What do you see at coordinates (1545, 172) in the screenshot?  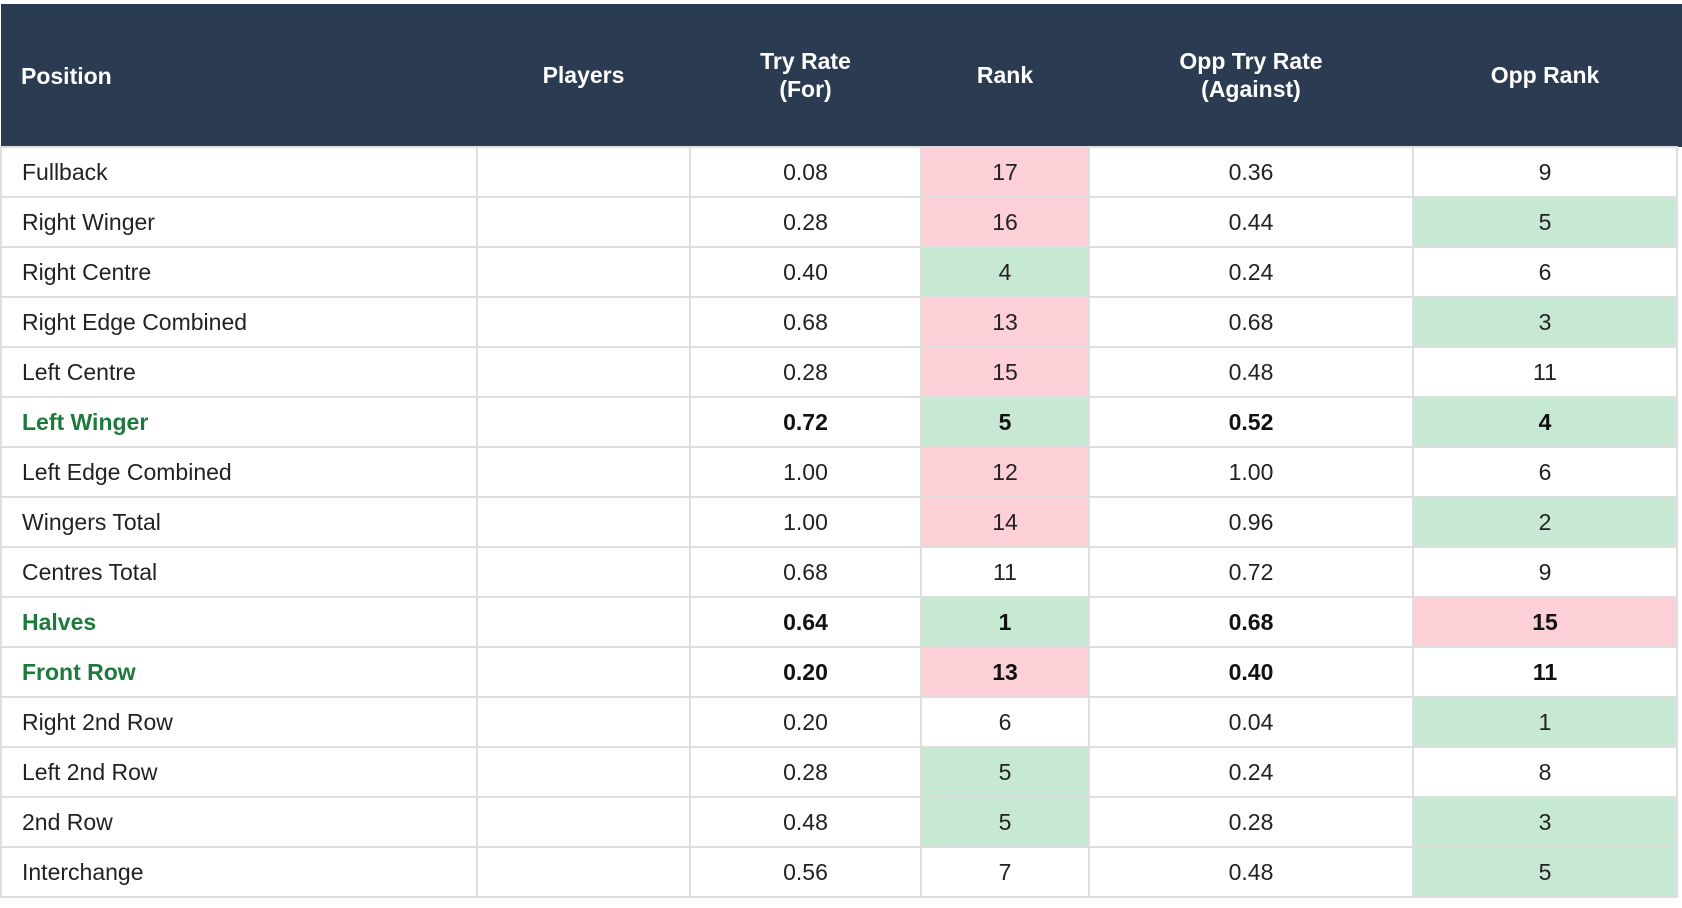 I see `cell-opp-rank: 9` at bounding box center [1545, 172].